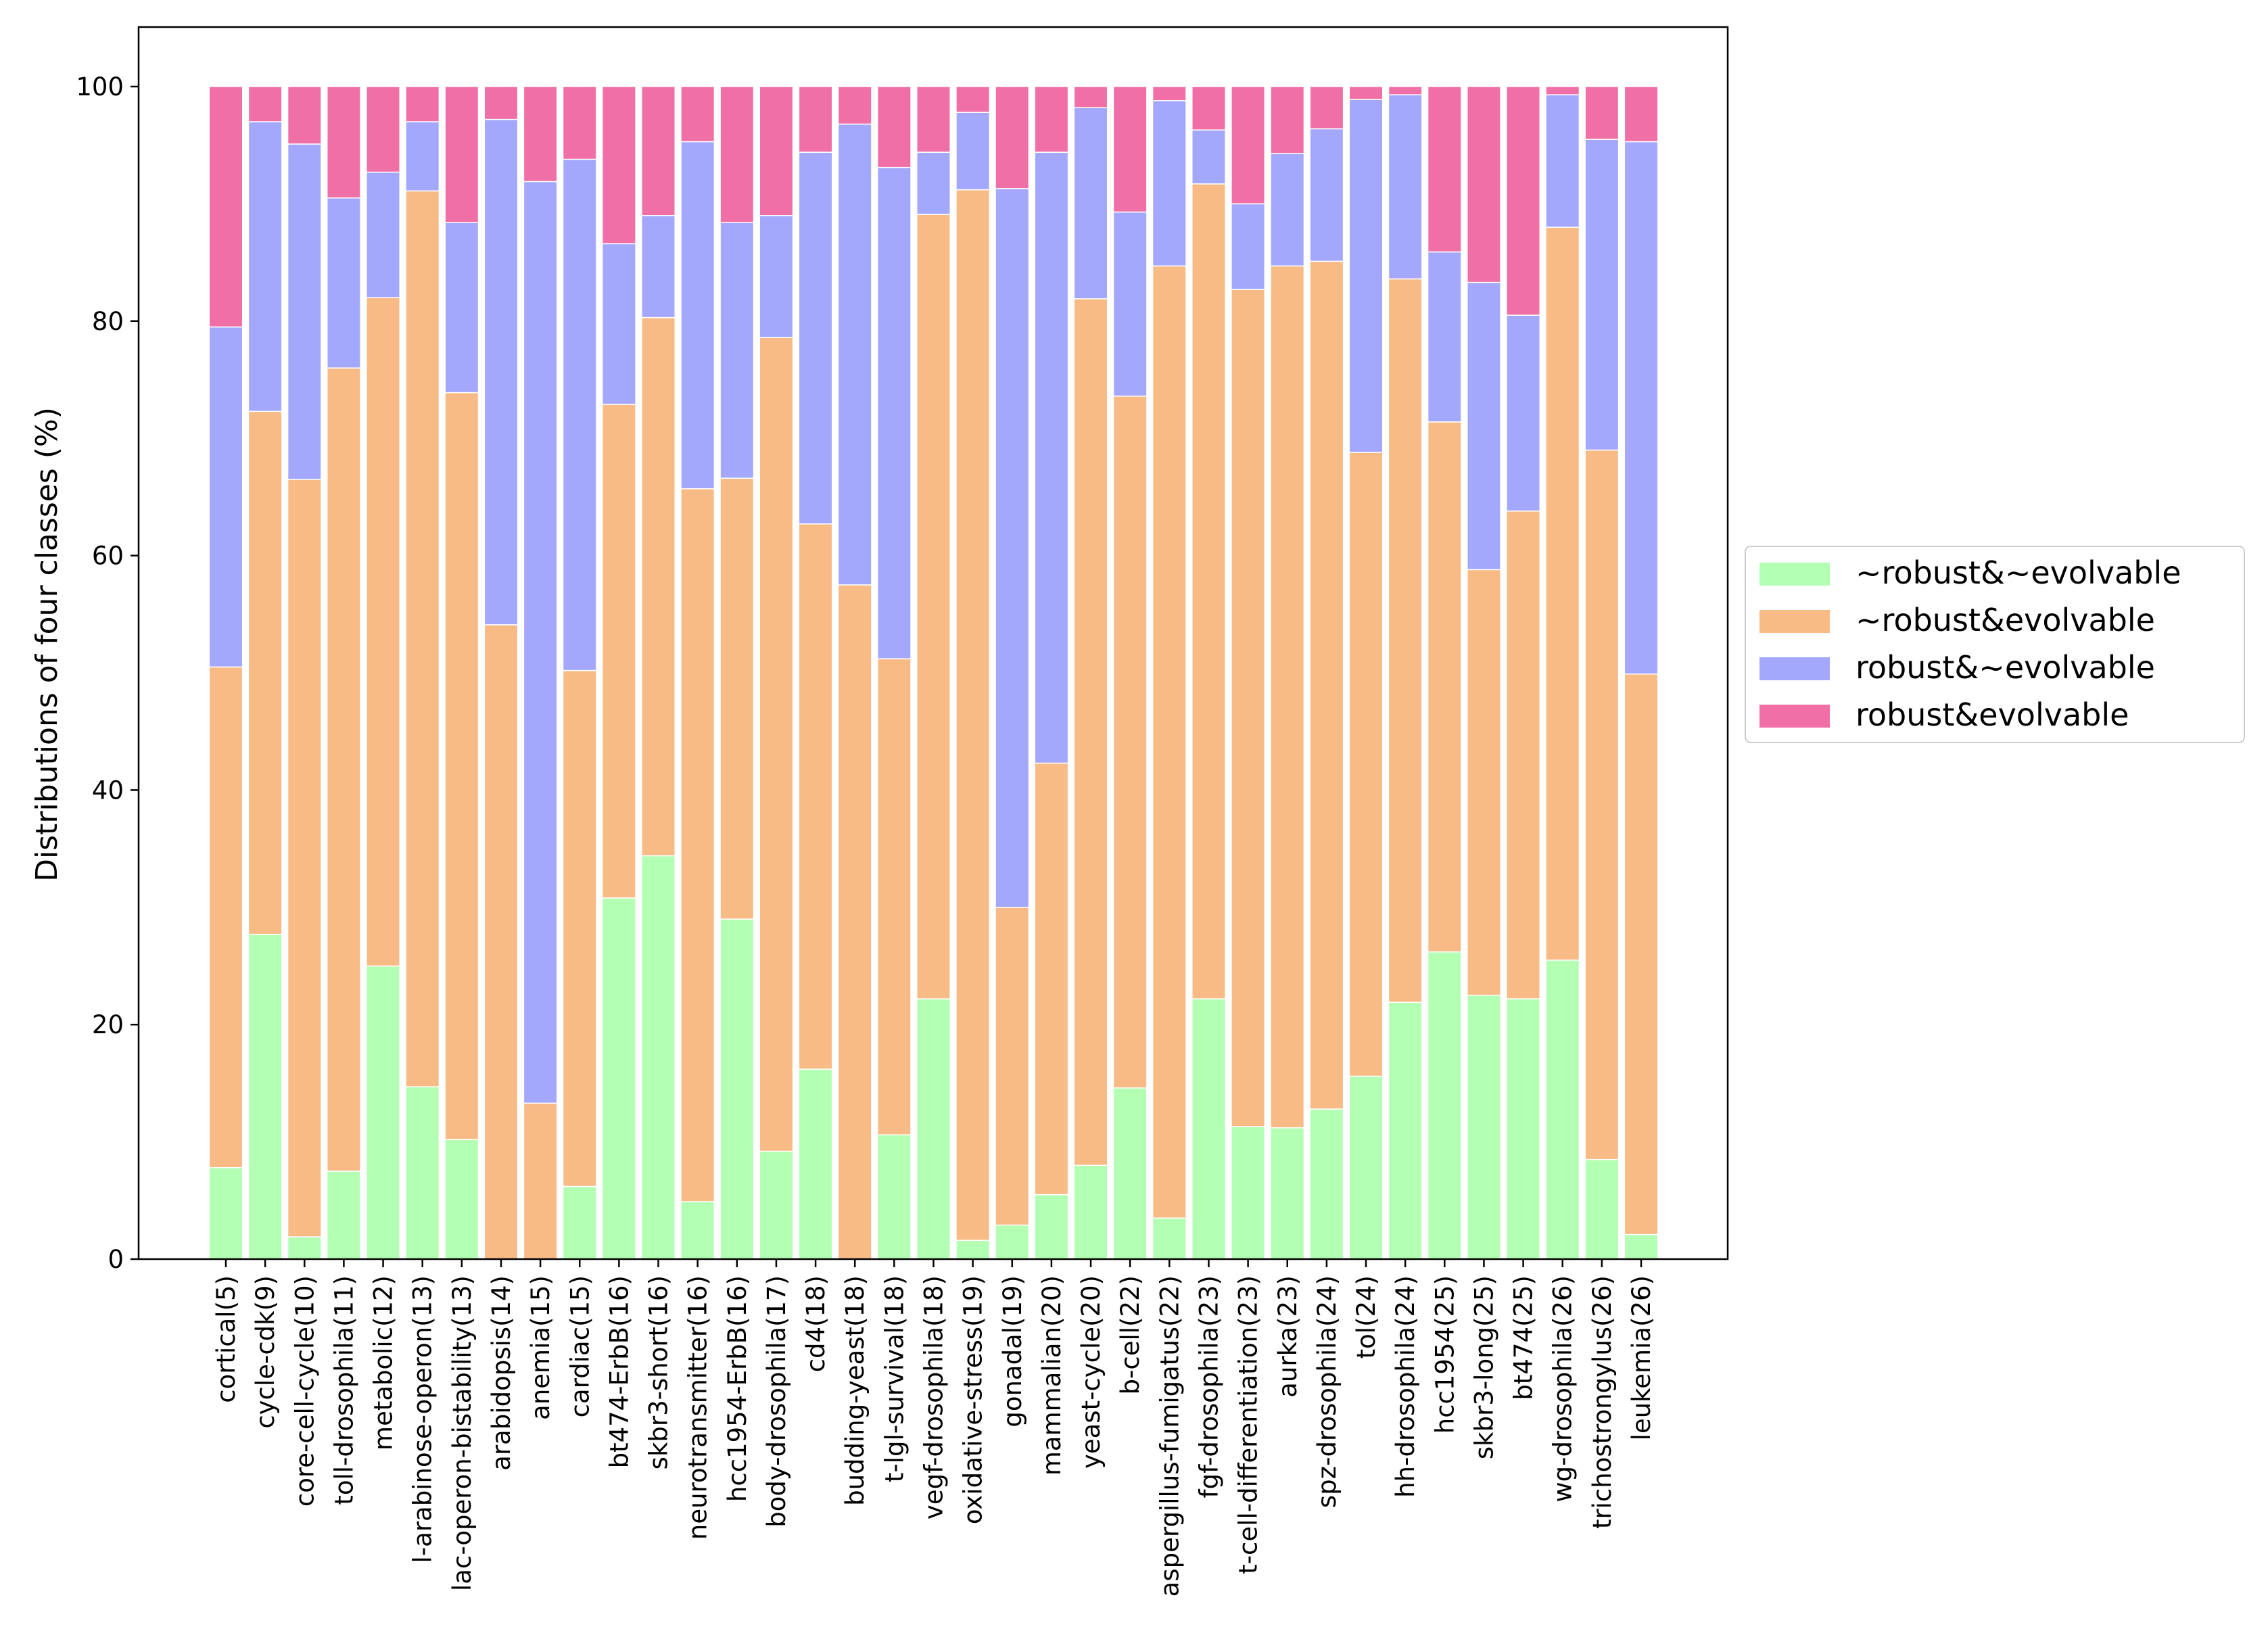  I want to click on x-tick-label: aspergillus-fumigatus(22), so click(1169, 1436).